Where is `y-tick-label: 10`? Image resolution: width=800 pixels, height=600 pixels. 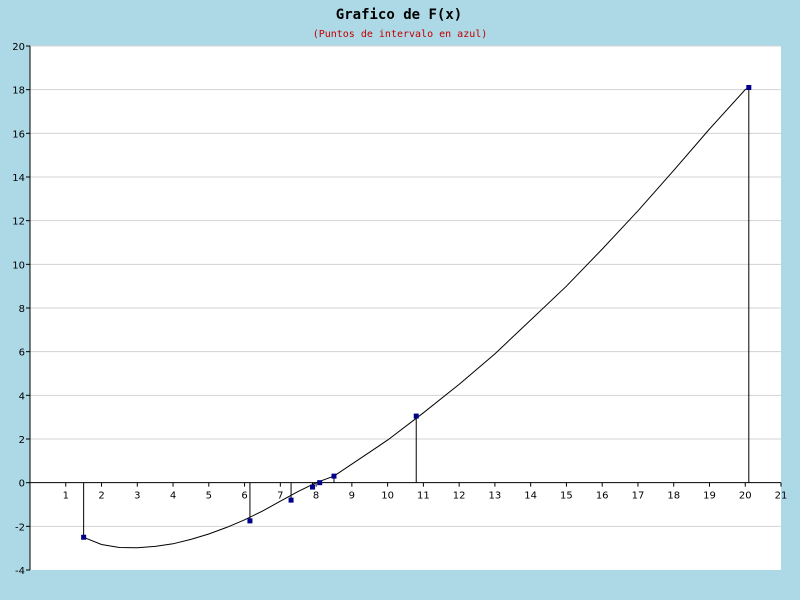
y-tick-label: 10 is located at coordinates (18, 265).